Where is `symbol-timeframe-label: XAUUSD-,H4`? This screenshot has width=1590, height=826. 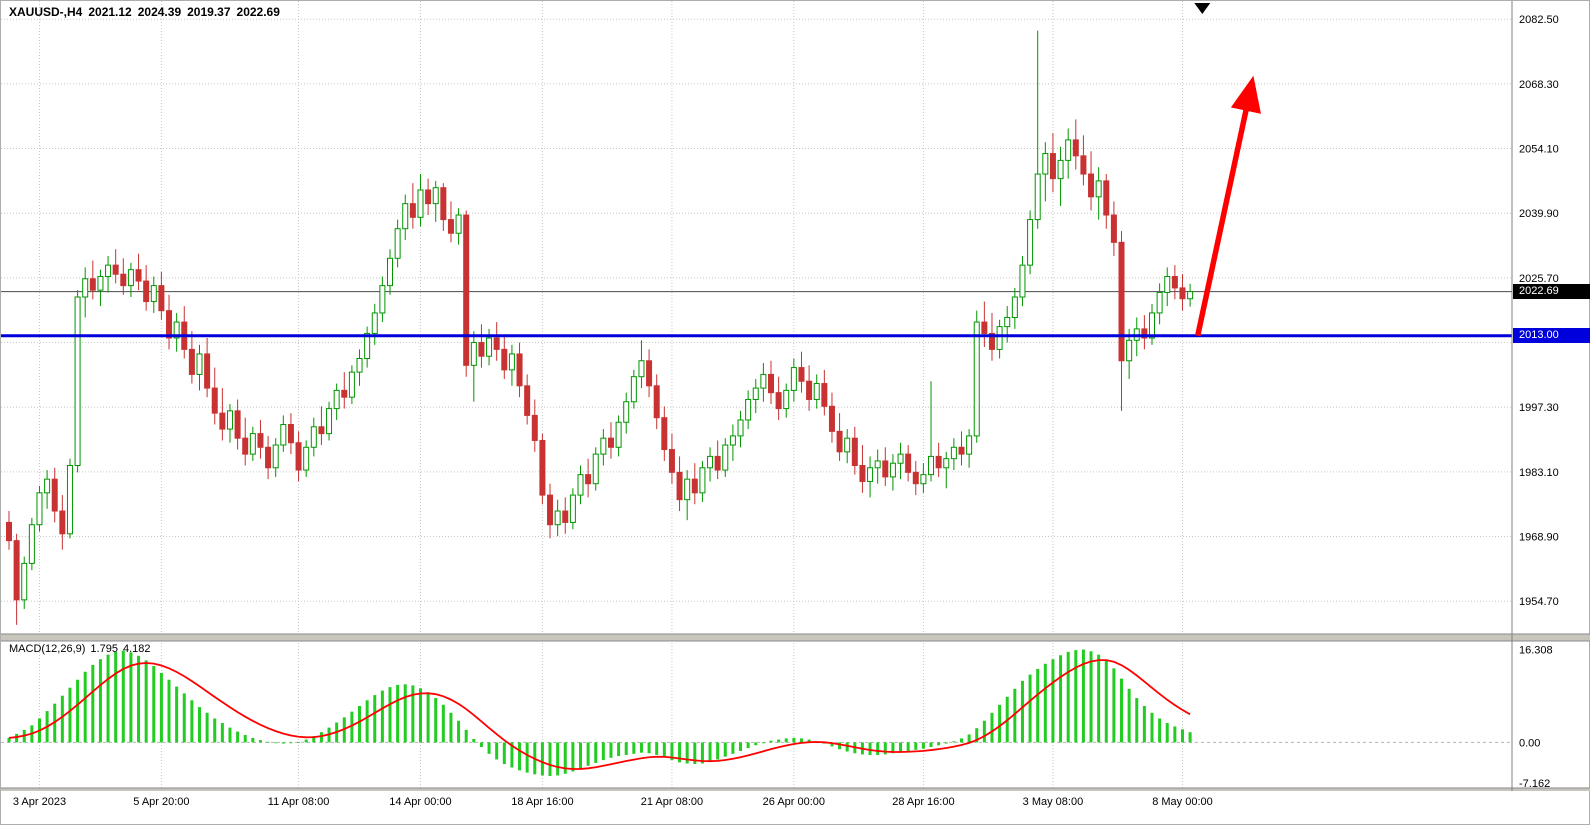 symbol-timeframe-label: XAUUSD-,H4 is located at coordinates (46, 12).